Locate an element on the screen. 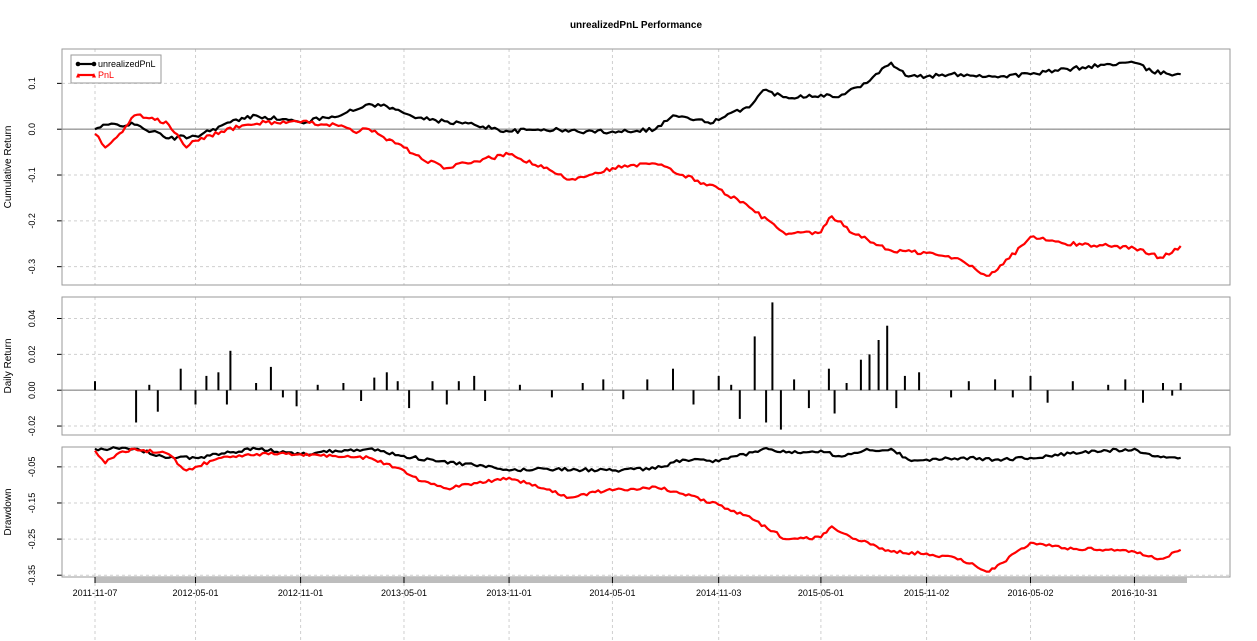  x-tick-label: 2015-05-01 is located at coordinates (821, 593).